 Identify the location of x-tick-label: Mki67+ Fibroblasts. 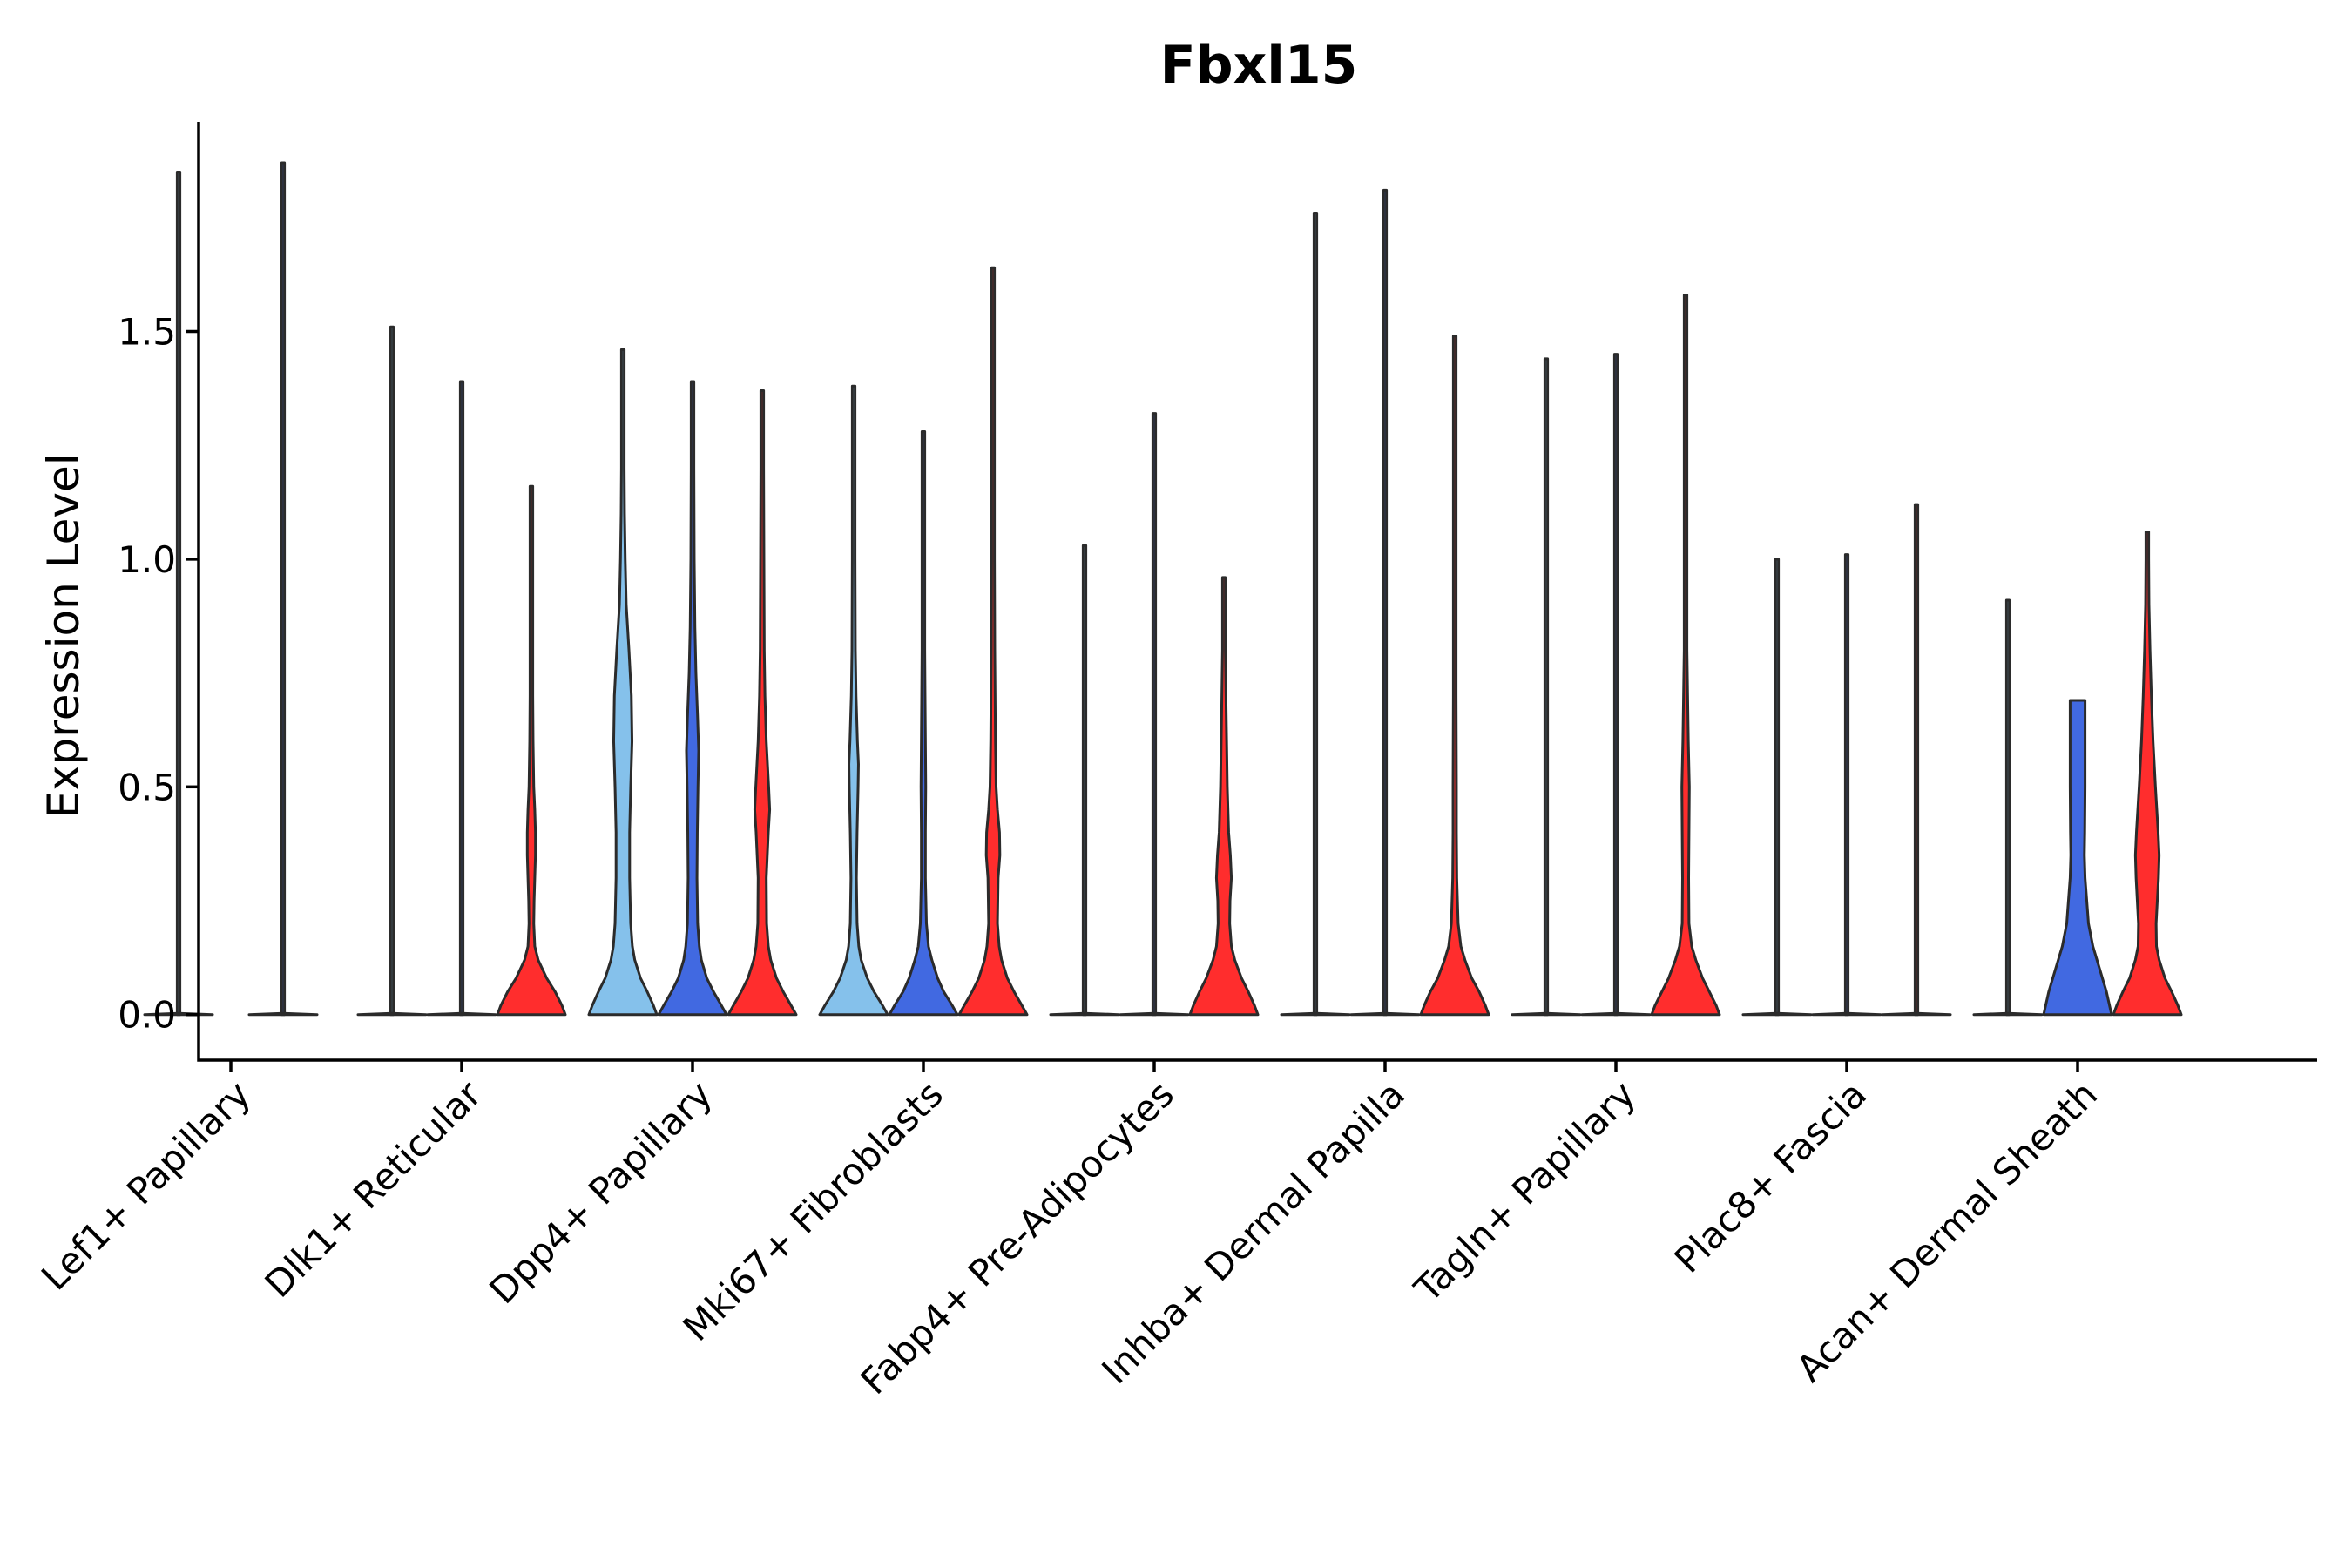
(813, 1210).